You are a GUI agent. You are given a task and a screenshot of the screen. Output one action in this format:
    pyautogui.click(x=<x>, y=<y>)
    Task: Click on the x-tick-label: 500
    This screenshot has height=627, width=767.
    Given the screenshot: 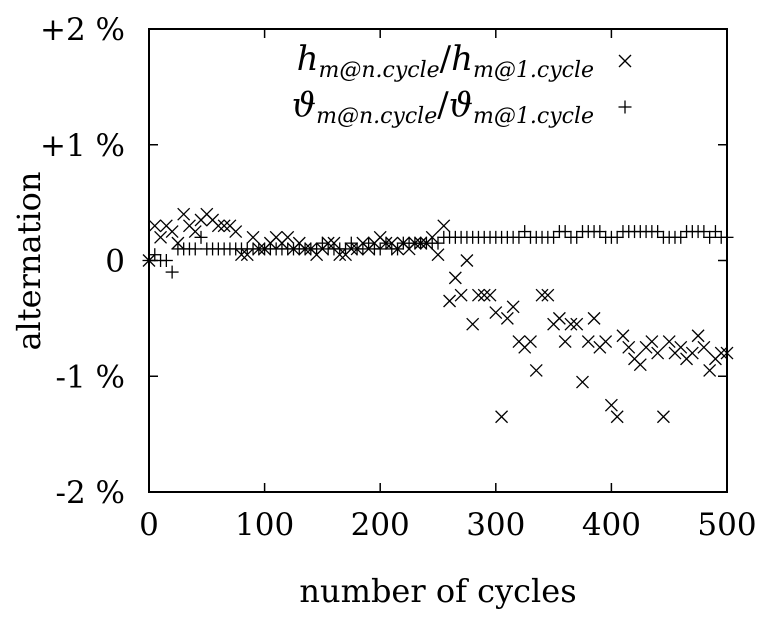 What is the action you would take?
    pyautogui.click(x=726, y=525)
    